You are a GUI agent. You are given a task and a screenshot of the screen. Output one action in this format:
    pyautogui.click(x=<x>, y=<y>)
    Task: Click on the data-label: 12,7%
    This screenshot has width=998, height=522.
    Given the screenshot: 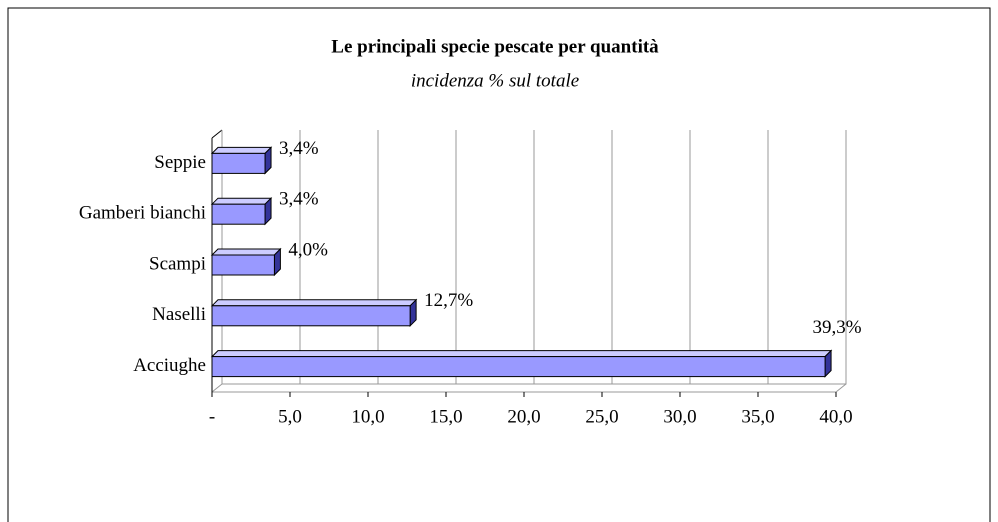 What is the action you would take?
    pyautogui.click(x=448, y=300)
    